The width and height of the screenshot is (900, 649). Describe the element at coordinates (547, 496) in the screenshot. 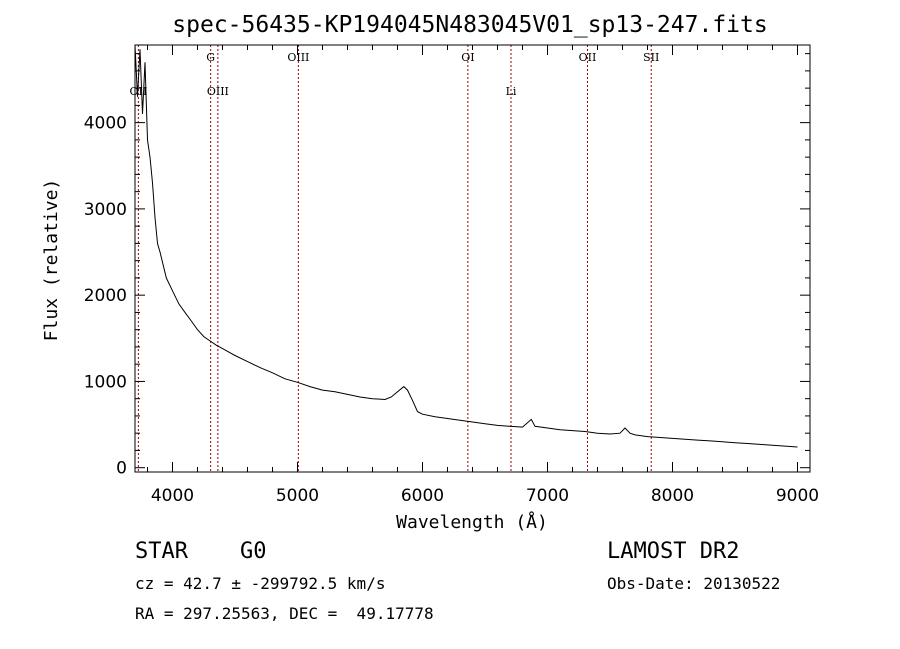

I see `x-tick-label: 7000` at that location.